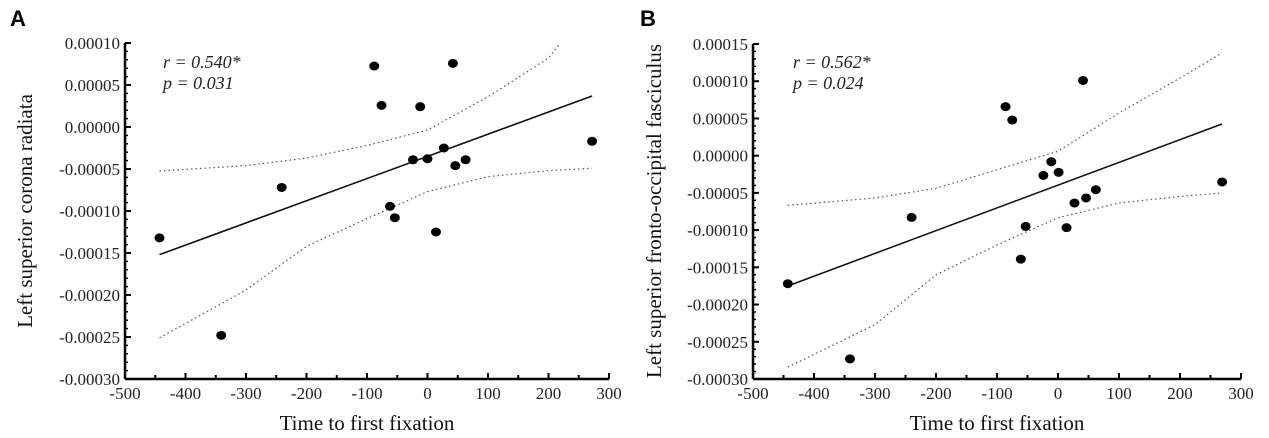 The height and width of the screenshot is (438, 1269). What do you see at coordinates (832, 62) in the screenshot?
I see `r-annotation: r = 0.562*` at bounding box center [832, 62].